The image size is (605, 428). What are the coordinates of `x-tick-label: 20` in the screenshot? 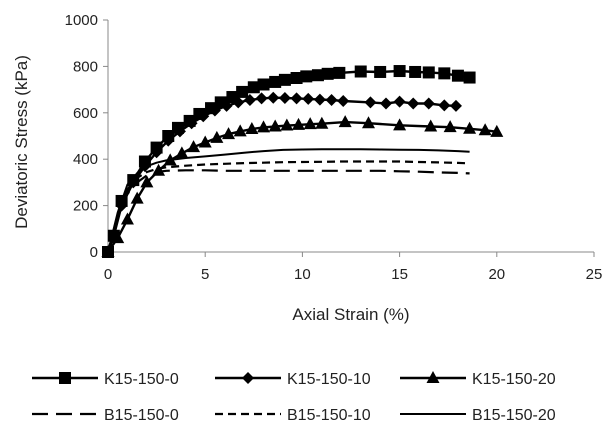 It's located at (496, 274).